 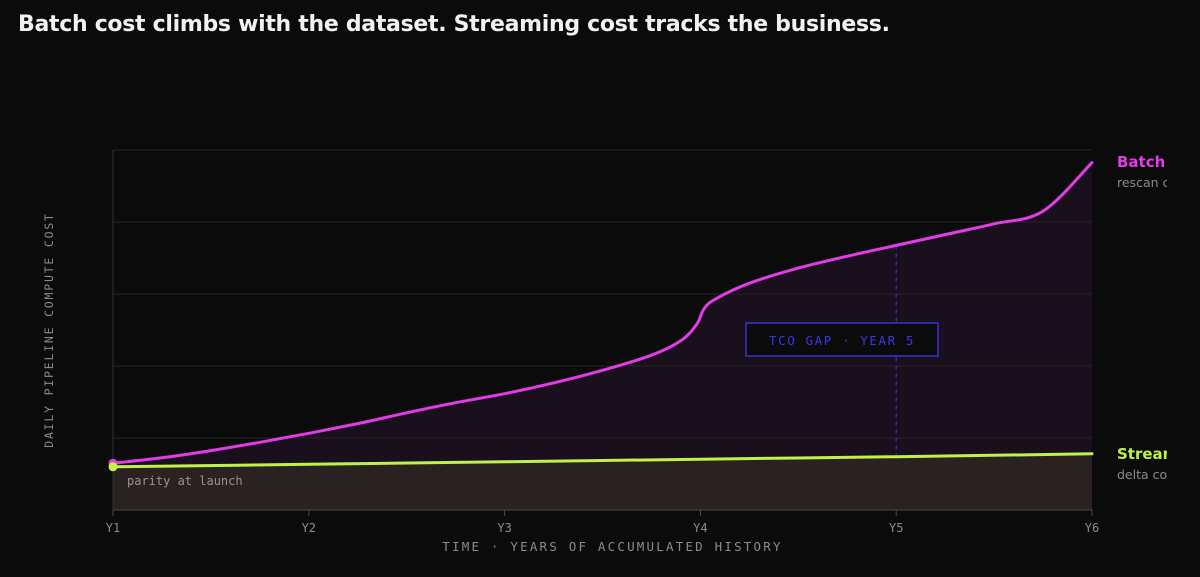 I want to click on x-axis-title: TIME · YEARS OF ACCUMULATED HISTORY, so click(x=612, y=546).